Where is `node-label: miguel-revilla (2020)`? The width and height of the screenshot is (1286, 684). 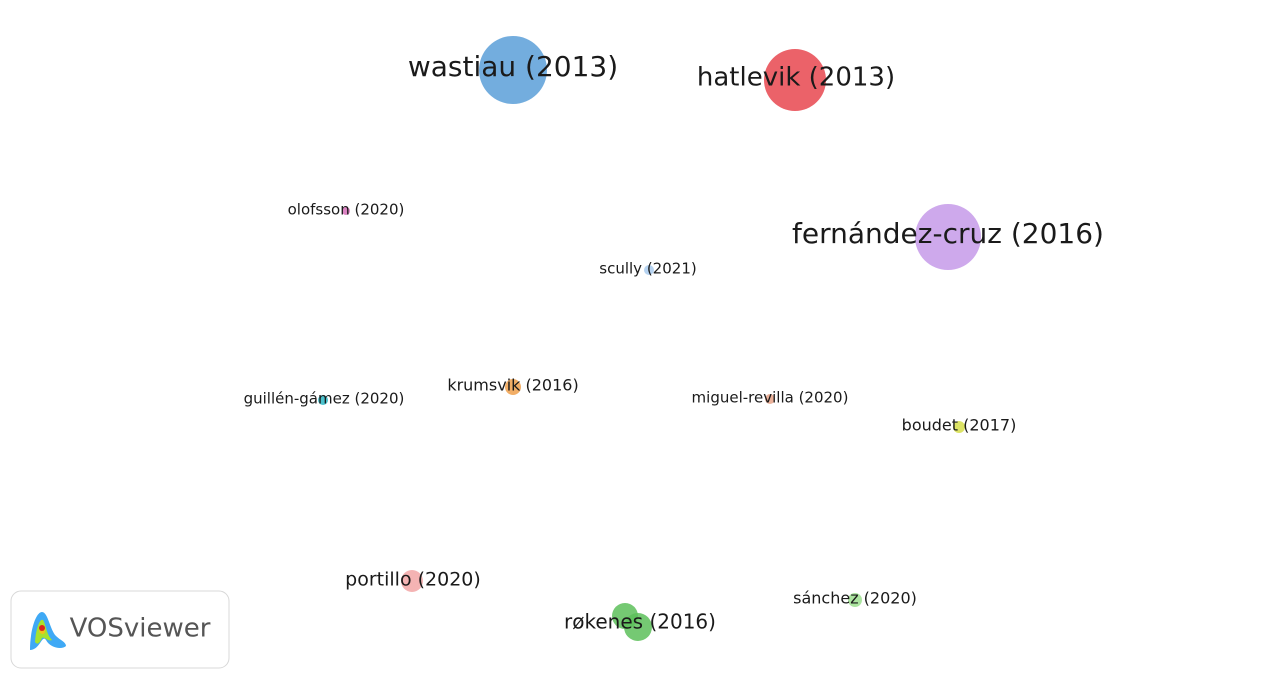
node-label: miguel-revilla (2020) is located at coordinates (770, 398).